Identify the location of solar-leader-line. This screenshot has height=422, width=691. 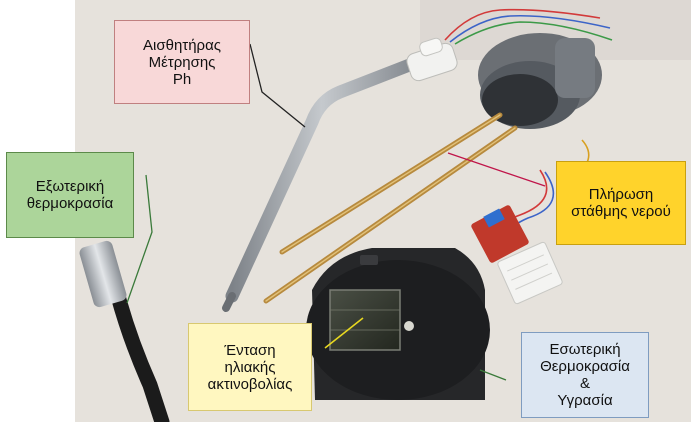
(344, 333).